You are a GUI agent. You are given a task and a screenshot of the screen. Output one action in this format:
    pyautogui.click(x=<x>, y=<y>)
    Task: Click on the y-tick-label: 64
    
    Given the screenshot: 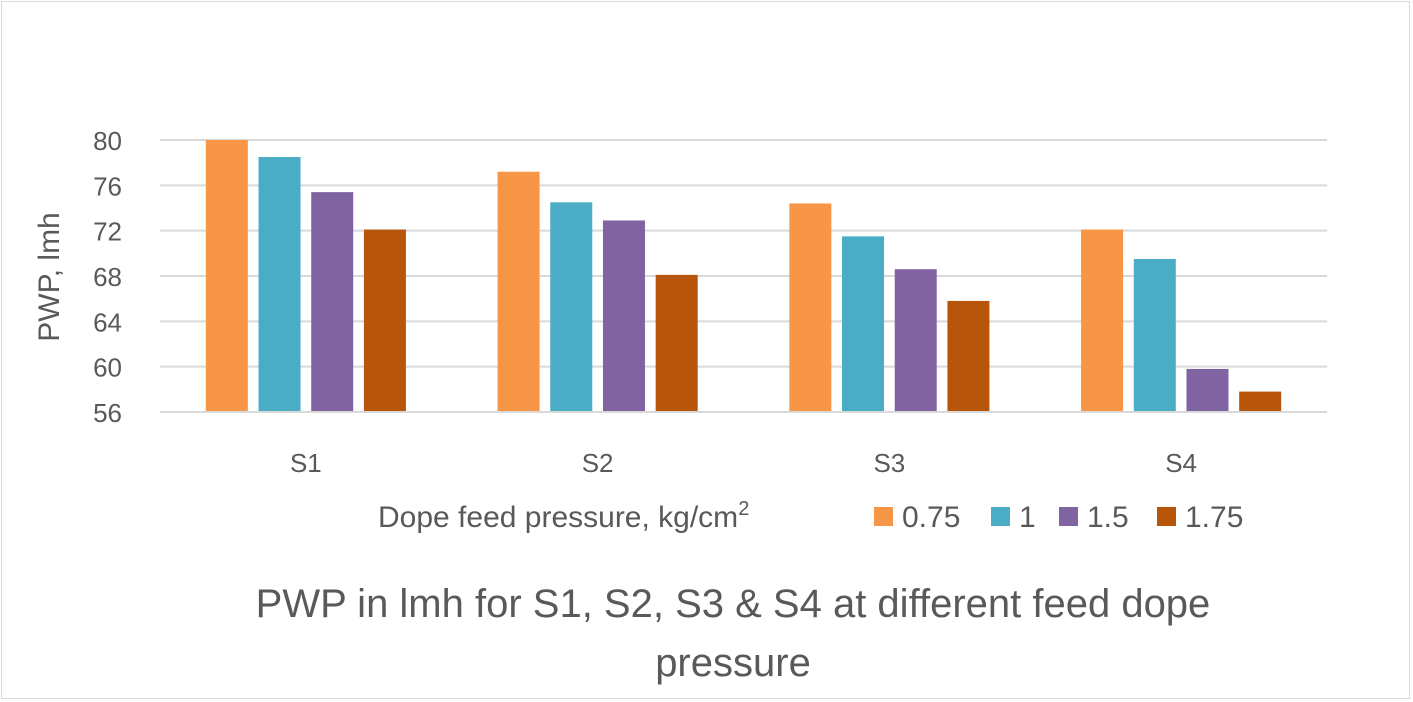 What is the action you would take?
    pyautogui.click(x=107, y=322)
    